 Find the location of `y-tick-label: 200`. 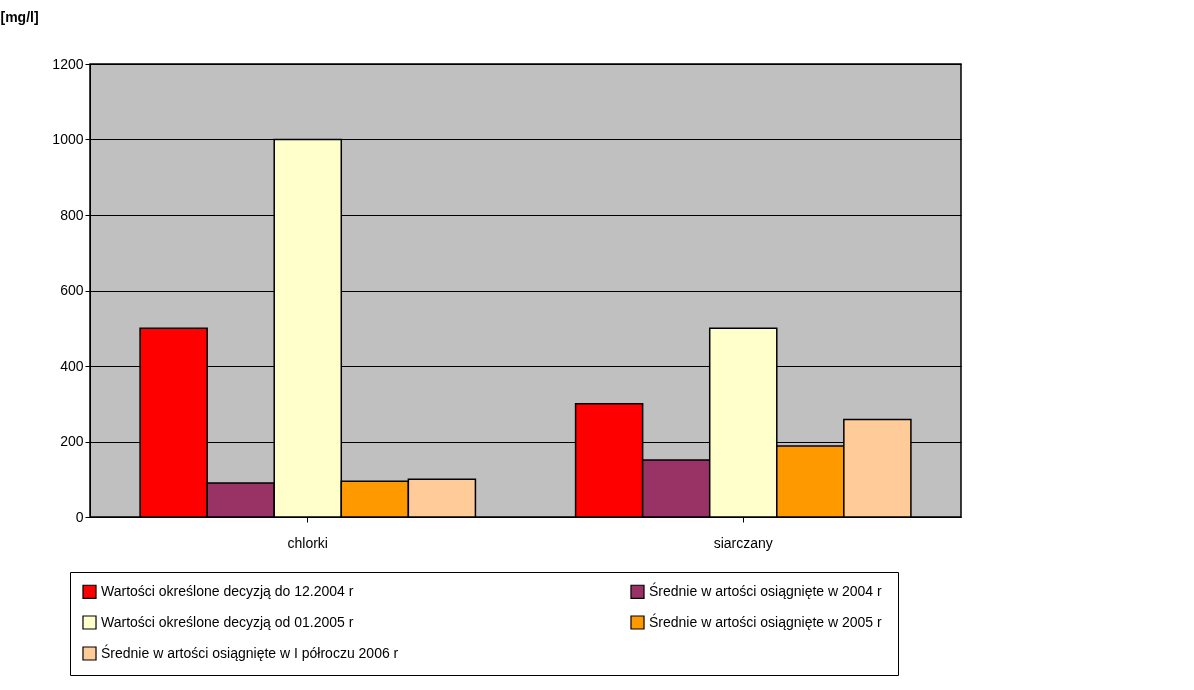

y-tick-label: 200 is located at coordinates (72, 441).